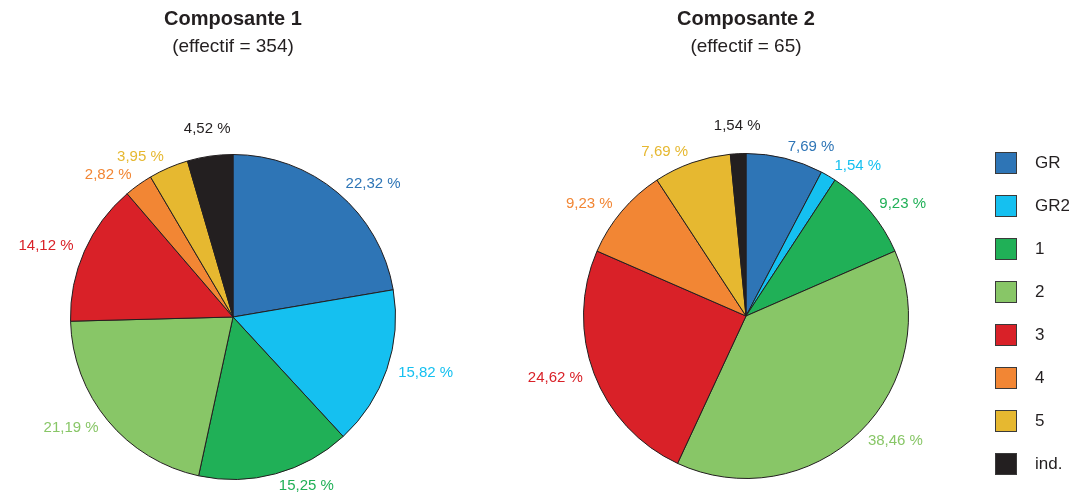  Describe the element at coordinates (207, 127) in the screenshot. I see `data-label: 4,52 %` at that location.